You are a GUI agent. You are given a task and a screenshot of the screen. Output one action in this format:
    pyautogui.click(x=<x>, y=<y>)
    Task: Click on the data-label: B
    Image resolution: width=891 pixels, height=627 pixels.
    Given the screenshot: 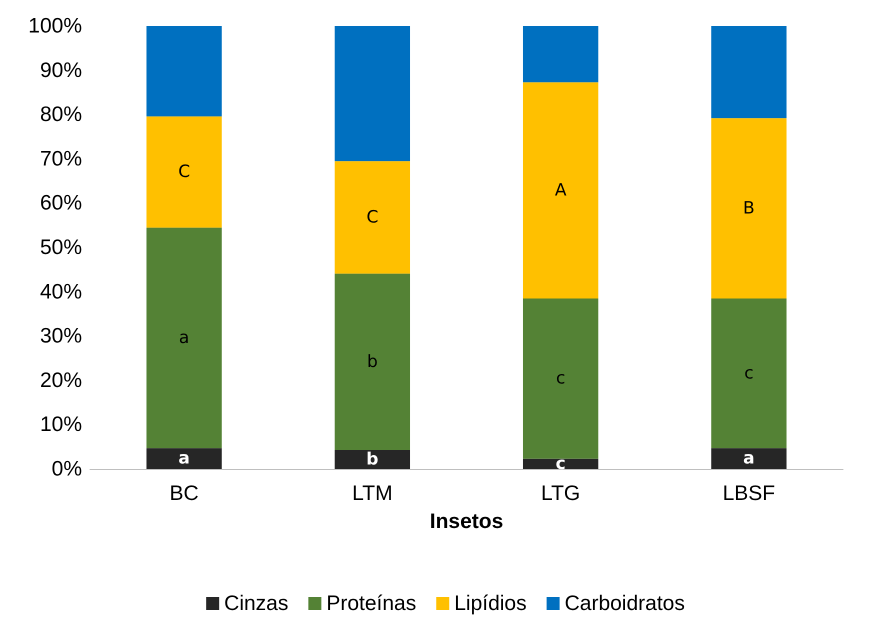 What is the action you would take?
    pyautogui.click(x=749, y=208)
    